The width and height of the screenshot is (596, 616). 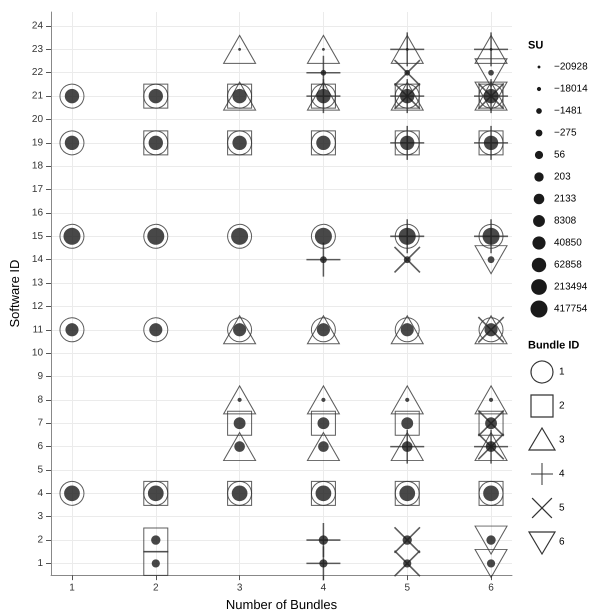 What do you see at coordinates (38, 190) in the screenshot?
I see `y-tick-label: 17` at bounding box center [38, 190].